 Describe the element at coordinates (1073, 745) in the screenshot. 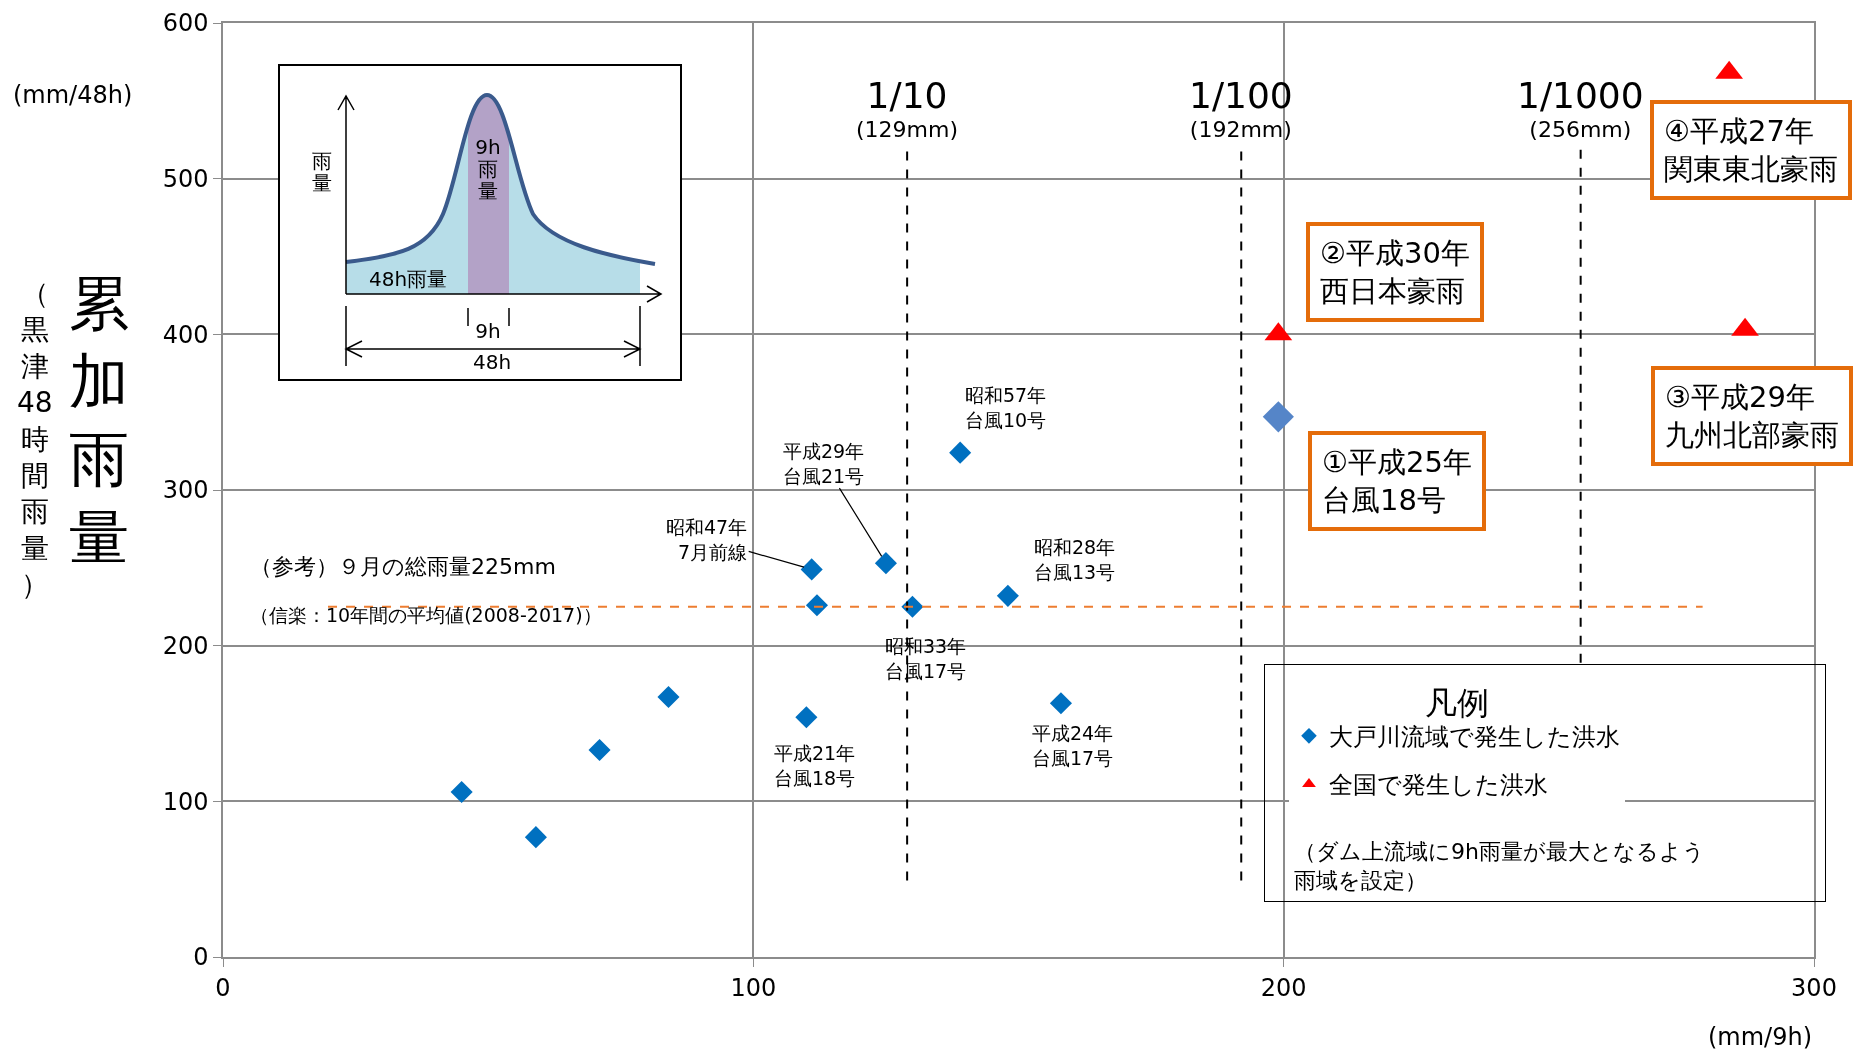

I see `annotation: 平成24年台風17号` at that location.